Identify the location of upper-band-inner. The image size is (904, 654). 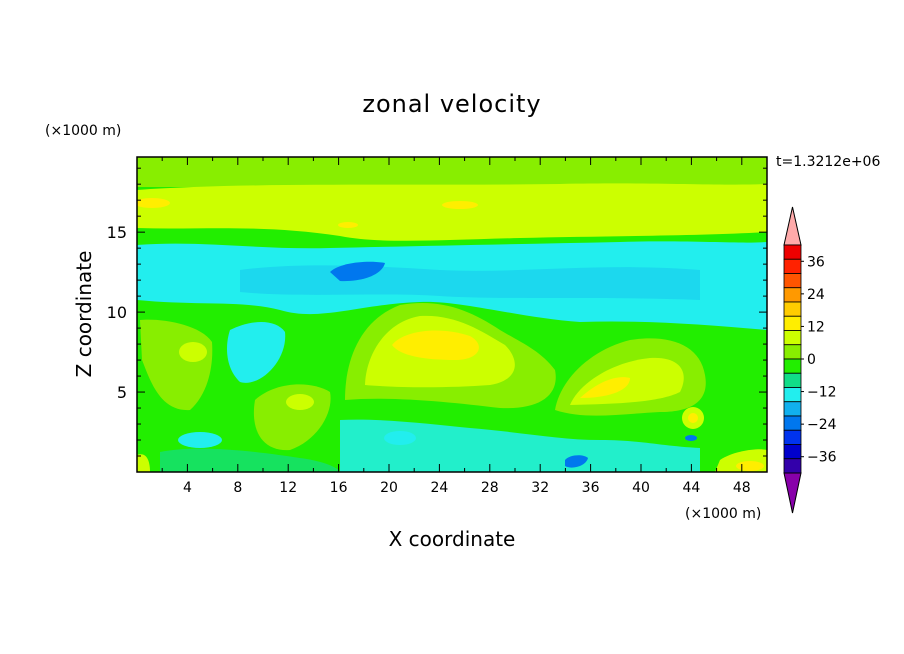
(452, 199).